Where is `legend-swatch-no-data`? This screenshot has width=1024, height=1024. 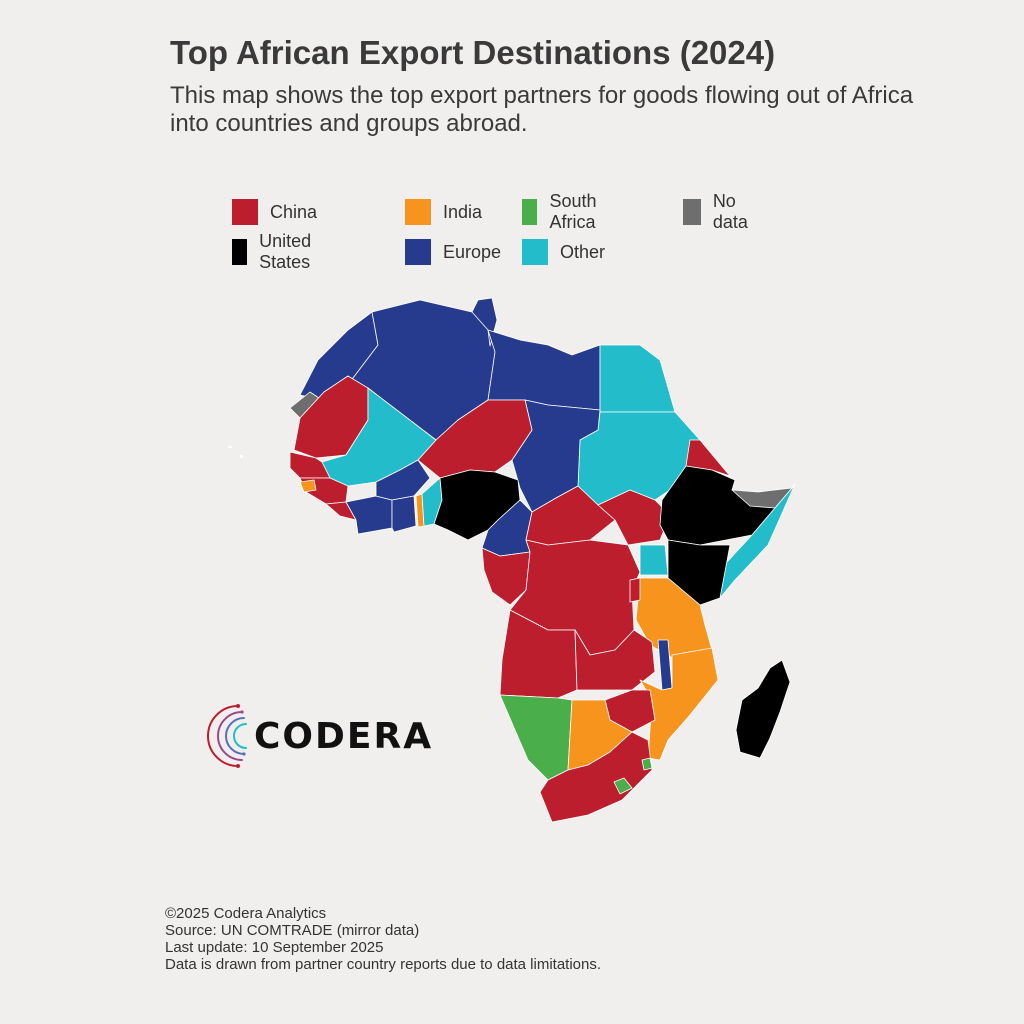 legend-swatch-no-data is located at coordinates (692, 212).